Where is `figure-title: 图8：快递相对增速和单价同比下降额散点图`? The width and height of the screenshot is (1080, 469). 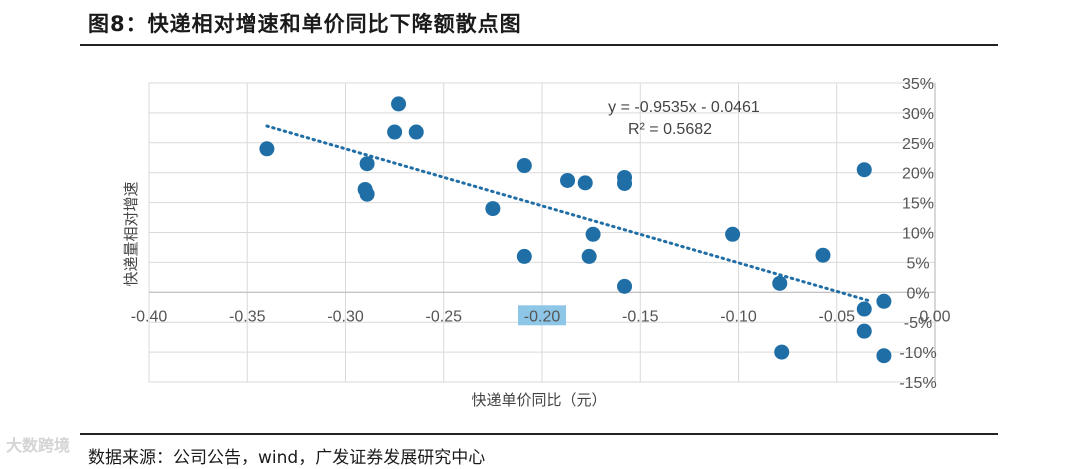 figure-title: 图8：快递相对增速和单价同比下降额散点图 is located at coordinates (305, 24).